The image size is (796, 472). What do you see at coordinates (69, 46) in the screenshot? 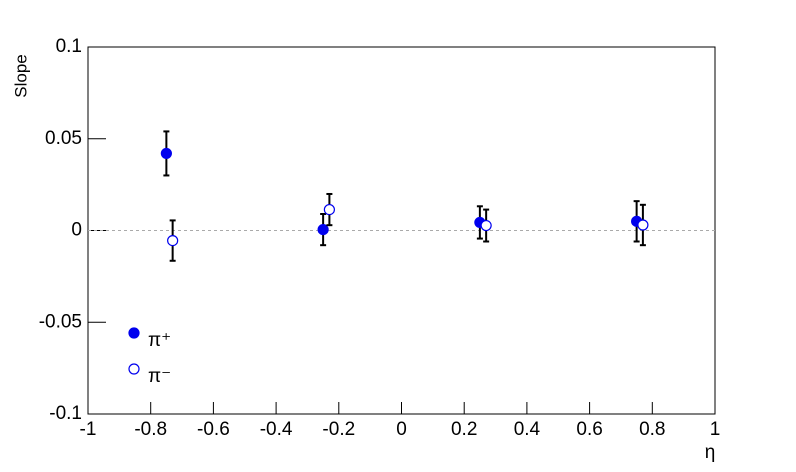
I see `y-tick-label: 0.1` at bounding box center [69, 46].